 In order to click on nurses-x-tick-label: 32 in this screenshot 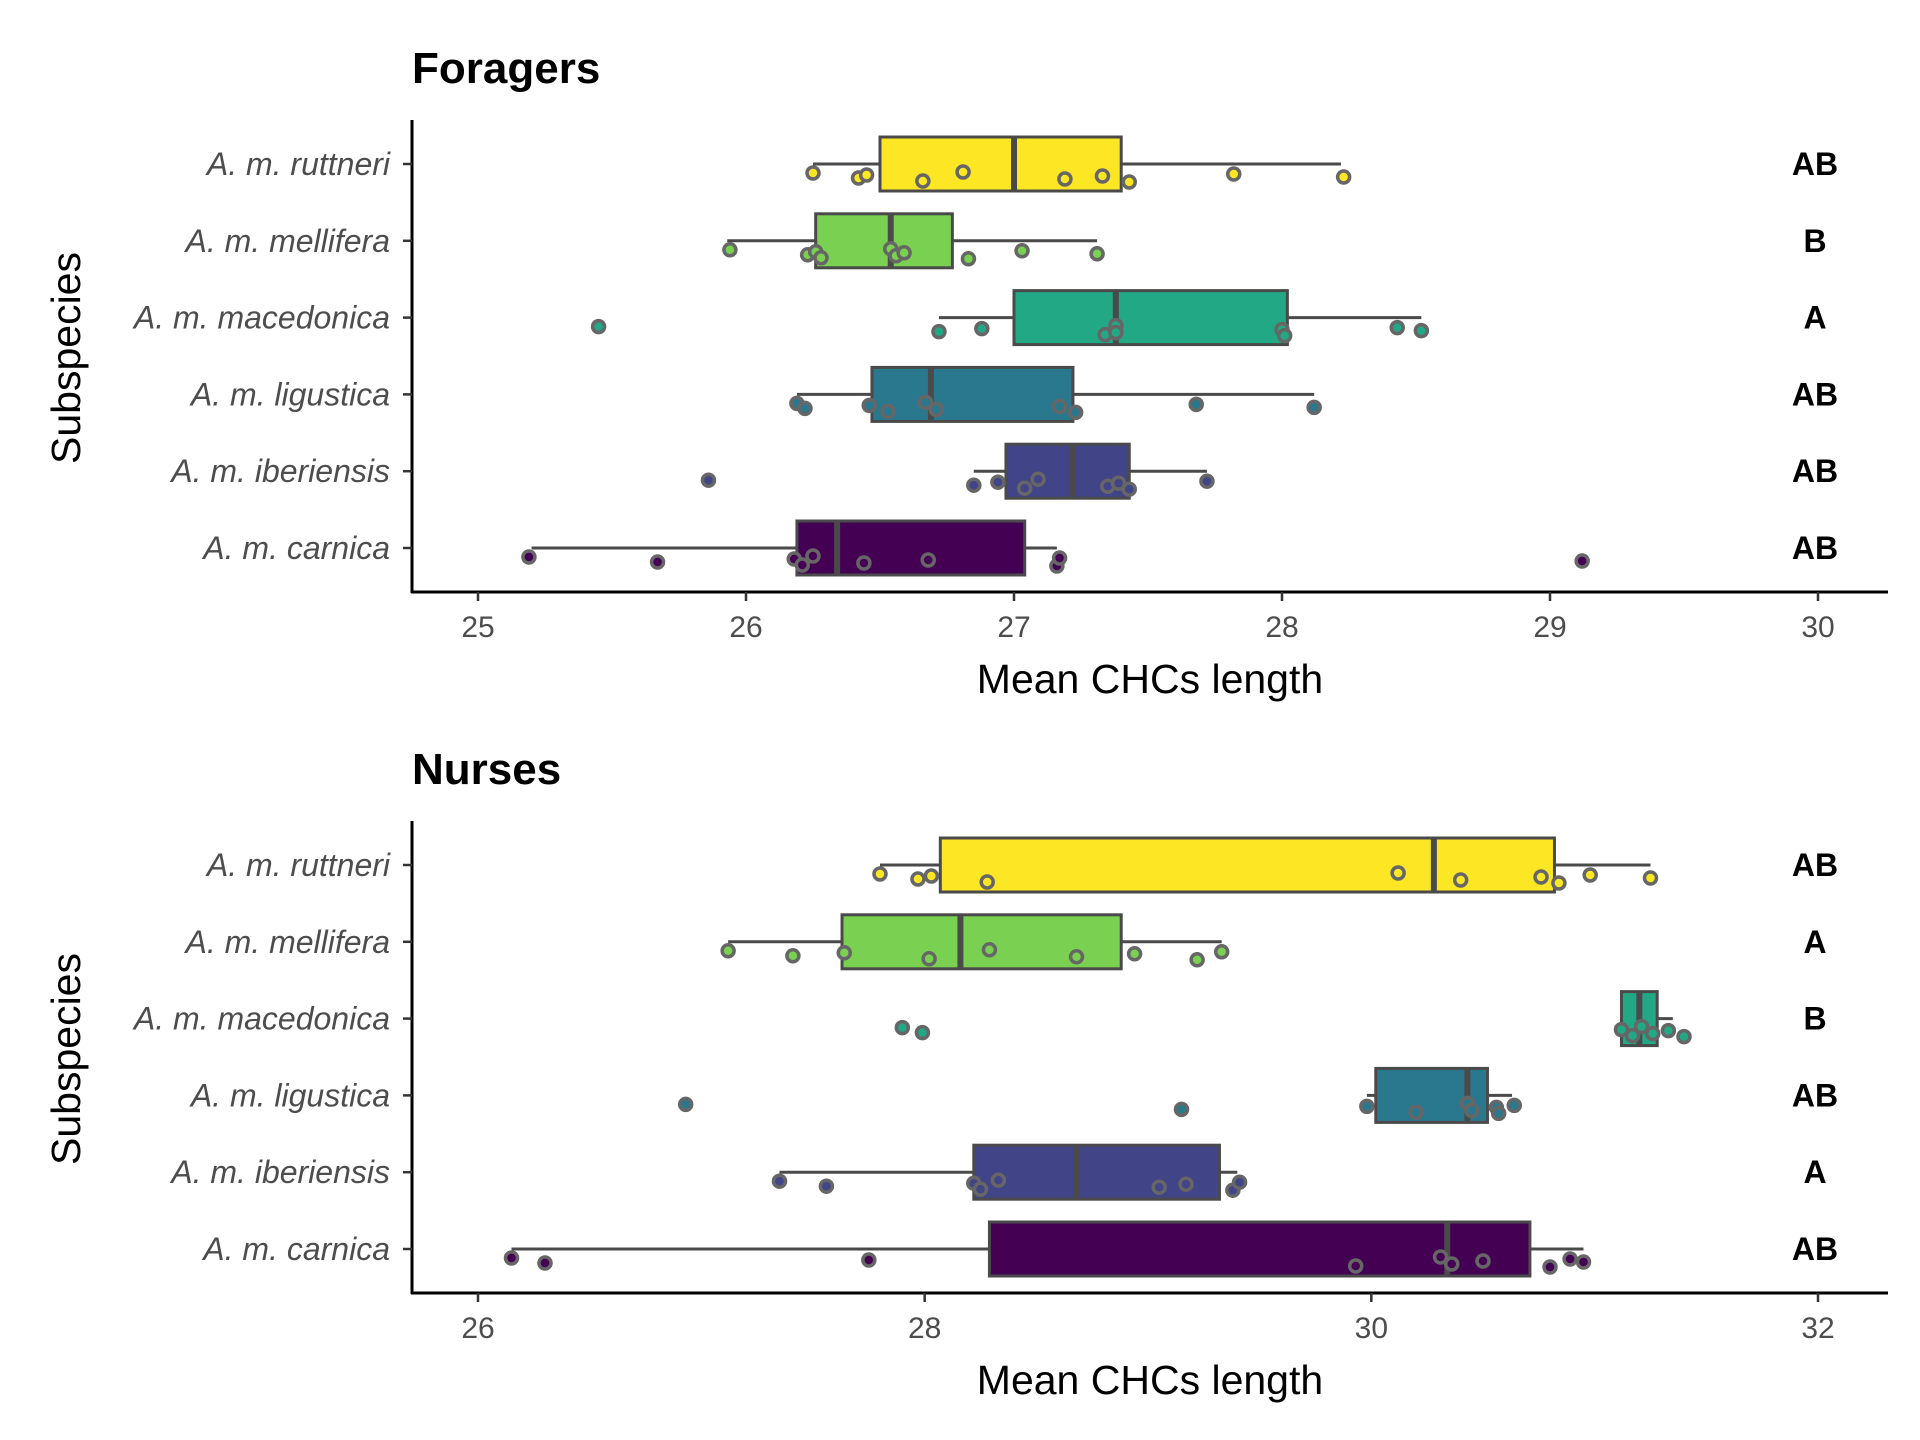, I will do `click(1817, 1328)`.